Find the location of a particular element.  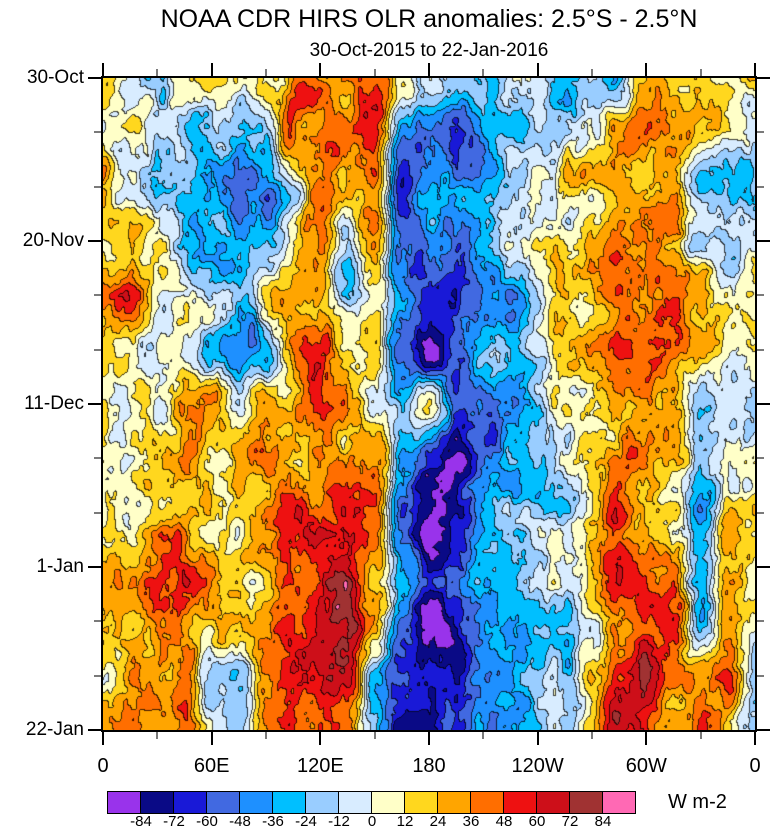

colorbar-tick-label: 24 is located at coordinates (438, 821).